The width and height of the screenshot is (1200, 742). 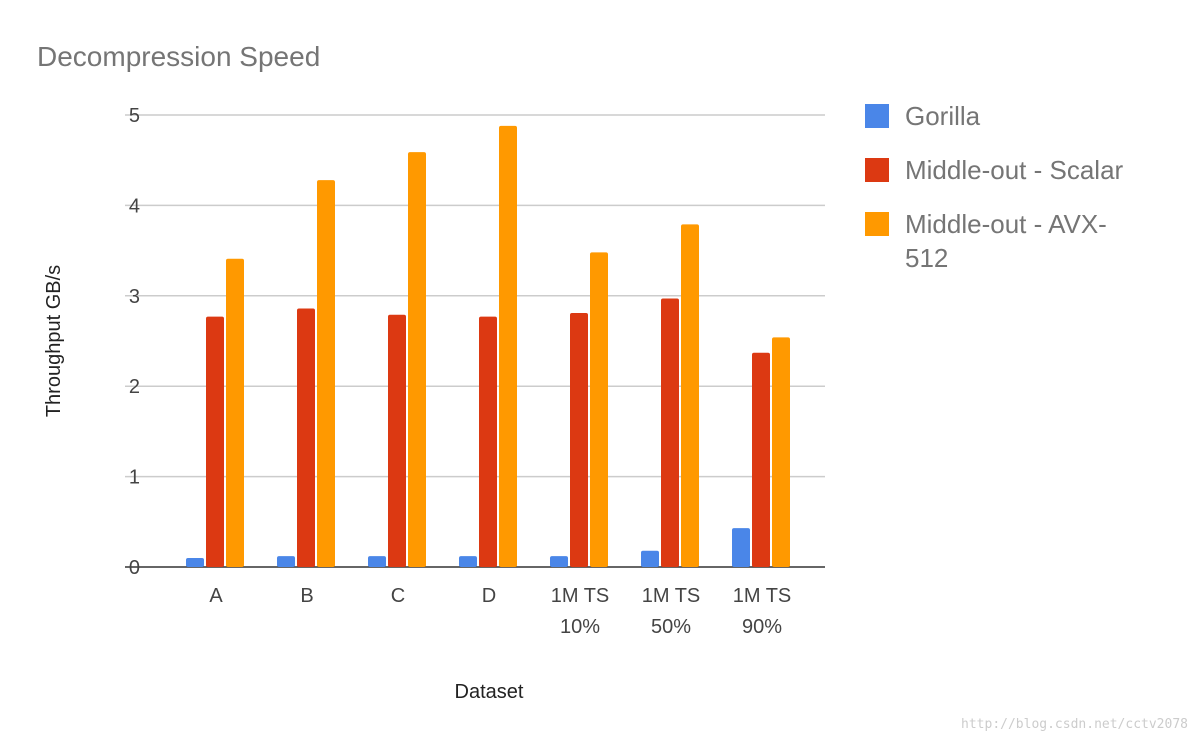 I want to click on x-tick-label: D, so click(x=489, y=596).